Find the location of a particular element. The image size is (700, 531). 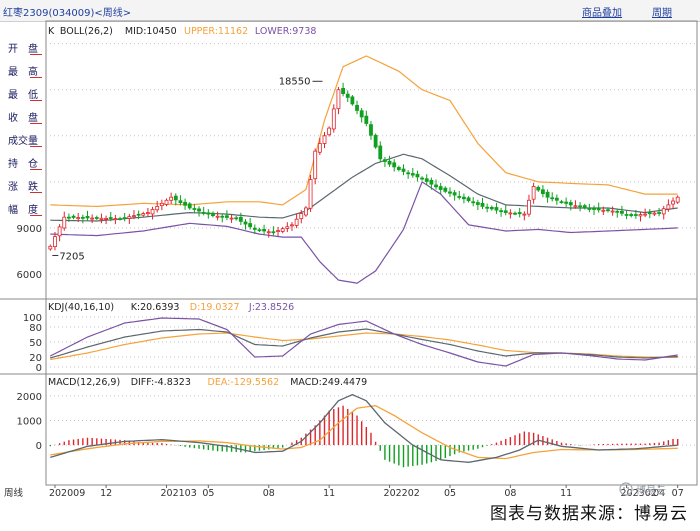

kdj-y-tick-label: 20 is located at coordinates (35, 358).